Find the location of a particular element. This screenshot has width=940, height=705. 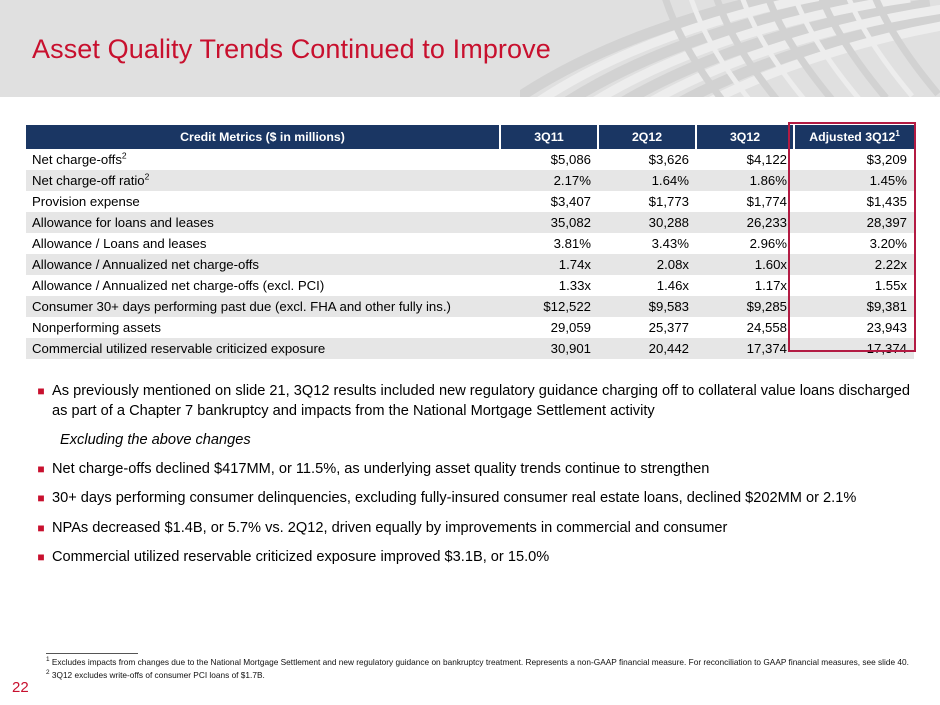

column-header-credit-metrics: Credit Metrics ($ in millions) is located at coordinates (263, 137).